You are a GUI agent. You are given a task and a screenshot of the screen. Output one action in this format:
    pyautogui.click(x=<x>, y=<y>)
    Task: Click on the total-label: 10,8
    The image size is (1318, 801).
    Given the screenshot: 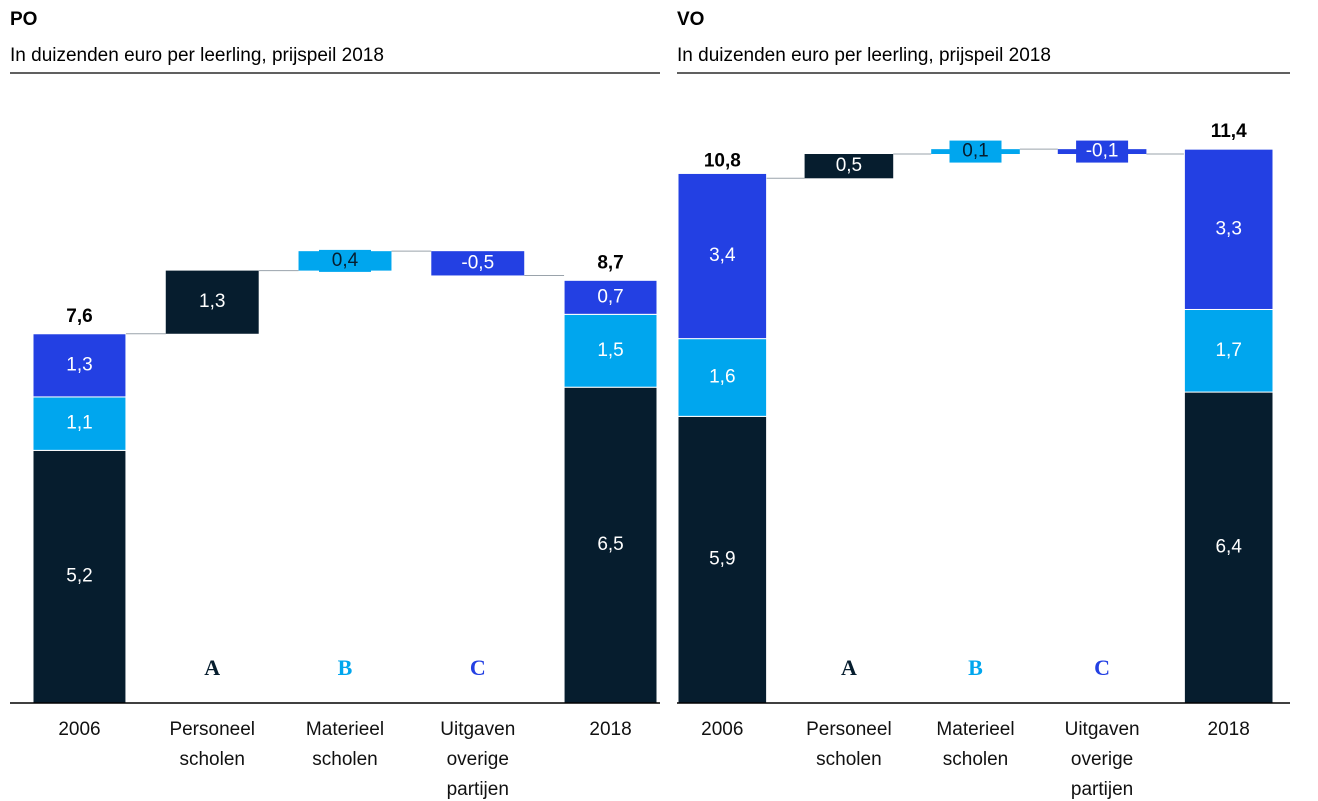 What is the action you would take?
    pyautogui.click(x=722, y=160)
    